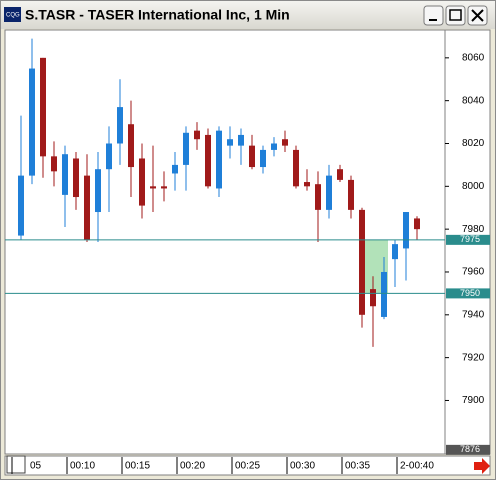  Describe the element at coordinates (473, 229) in the screenshot. I see `y-tick-label: 7980` at that location.